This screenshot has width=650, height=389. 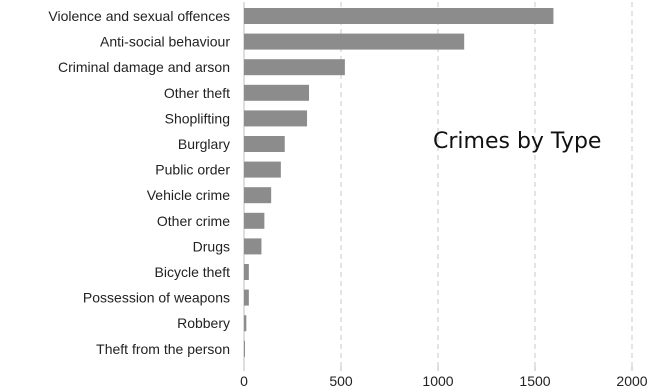 What do you see at coordinates (156, 298) in the screenshot?
I see `category-label: Possession of weapons` at bounding box center [156, 298].